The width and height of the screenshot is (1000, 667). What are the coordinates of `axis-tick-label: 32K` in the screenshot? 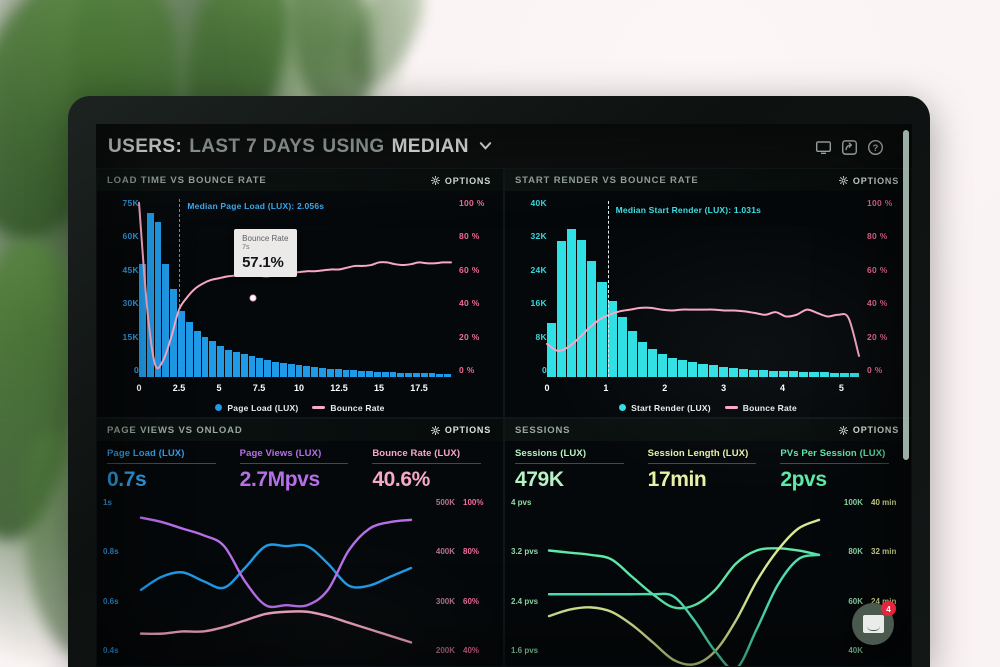 It's located at (538, 236).